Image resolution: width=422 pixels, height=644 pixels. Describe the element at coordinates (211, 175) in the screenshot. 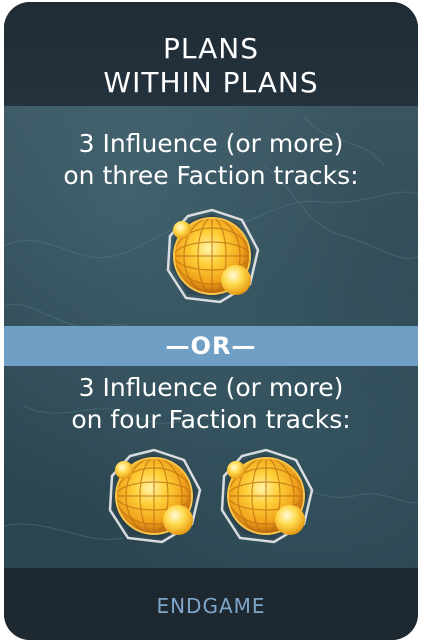

I see `requirement-1-line-2: on three Faction tracks:` at that location.